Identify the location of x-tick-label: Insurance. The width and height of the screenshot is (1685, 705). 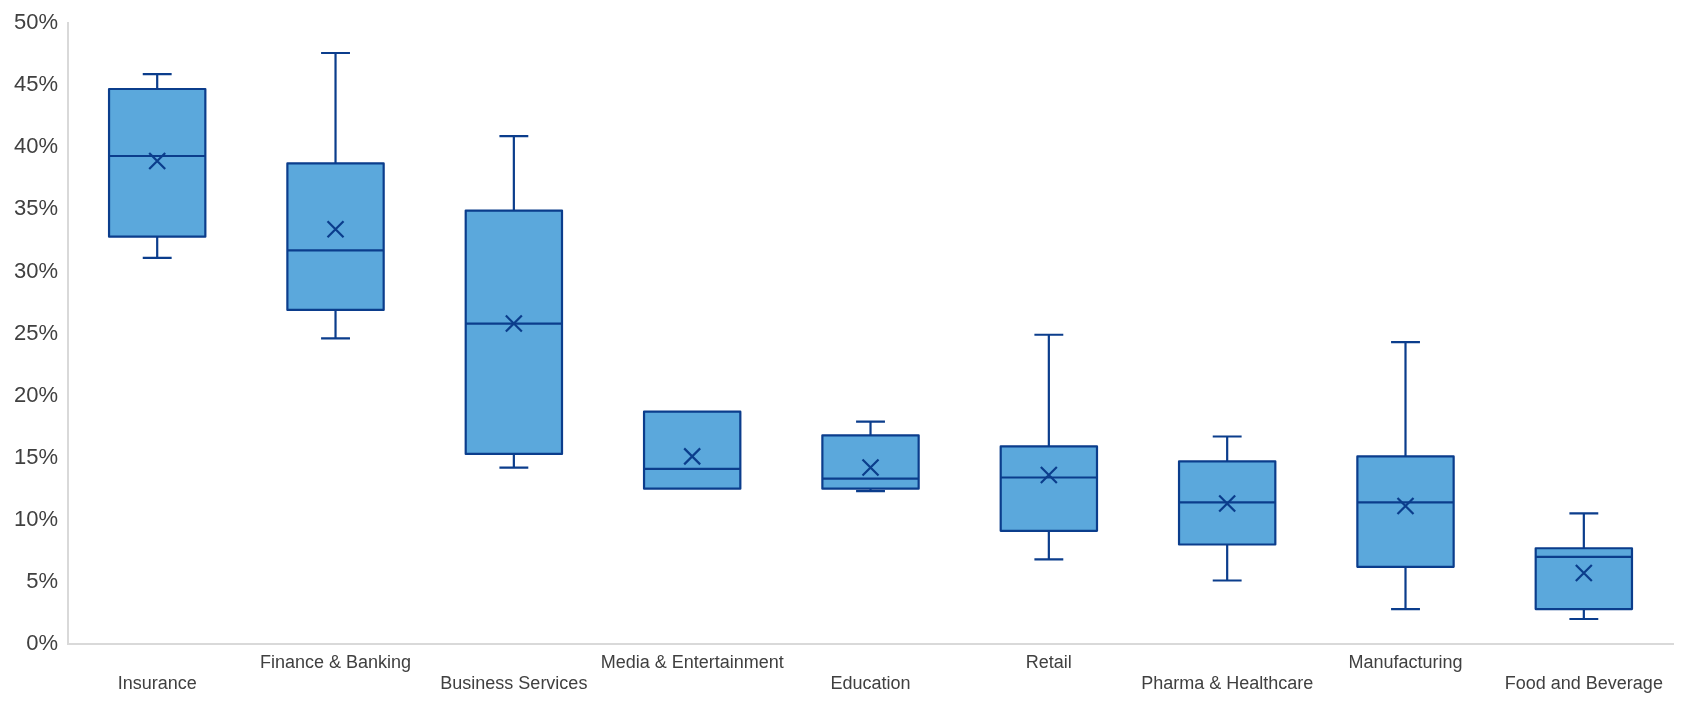
(157, 683).